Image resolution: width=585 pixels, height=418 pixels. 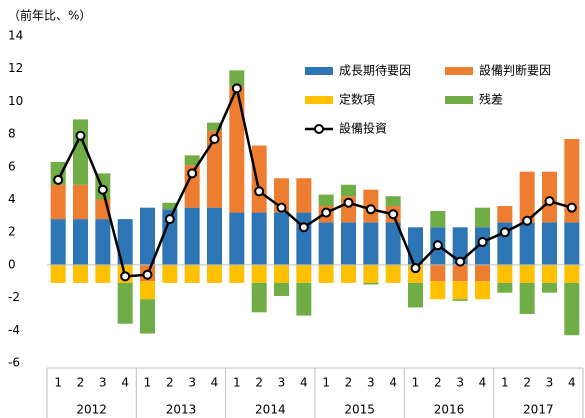 I want to click on legend-label: 定数項, so click(x=357, y=99).